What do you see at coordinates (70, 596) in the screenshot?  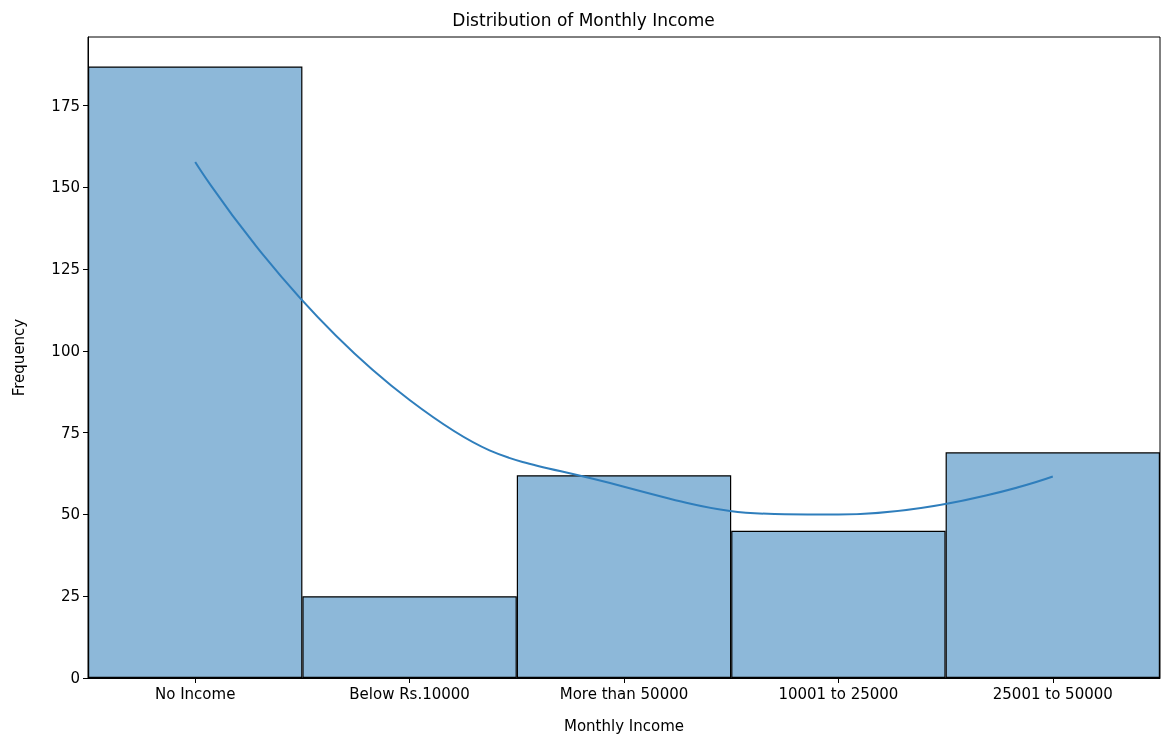 I see `y-tick-label: 25` at bounding box center [70, 596].